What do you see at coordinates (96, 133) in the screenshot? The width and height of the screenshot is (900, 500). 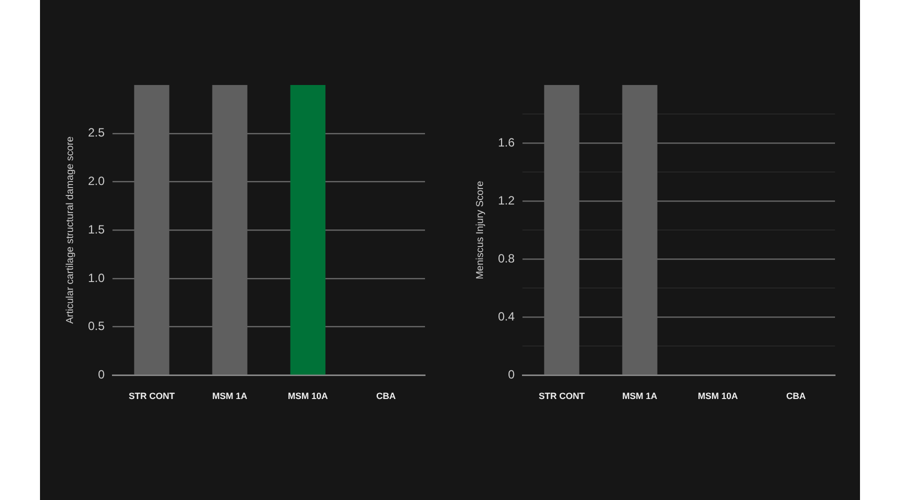 I see `y-tick-label: 2.5` at bounding box center [96, 133].